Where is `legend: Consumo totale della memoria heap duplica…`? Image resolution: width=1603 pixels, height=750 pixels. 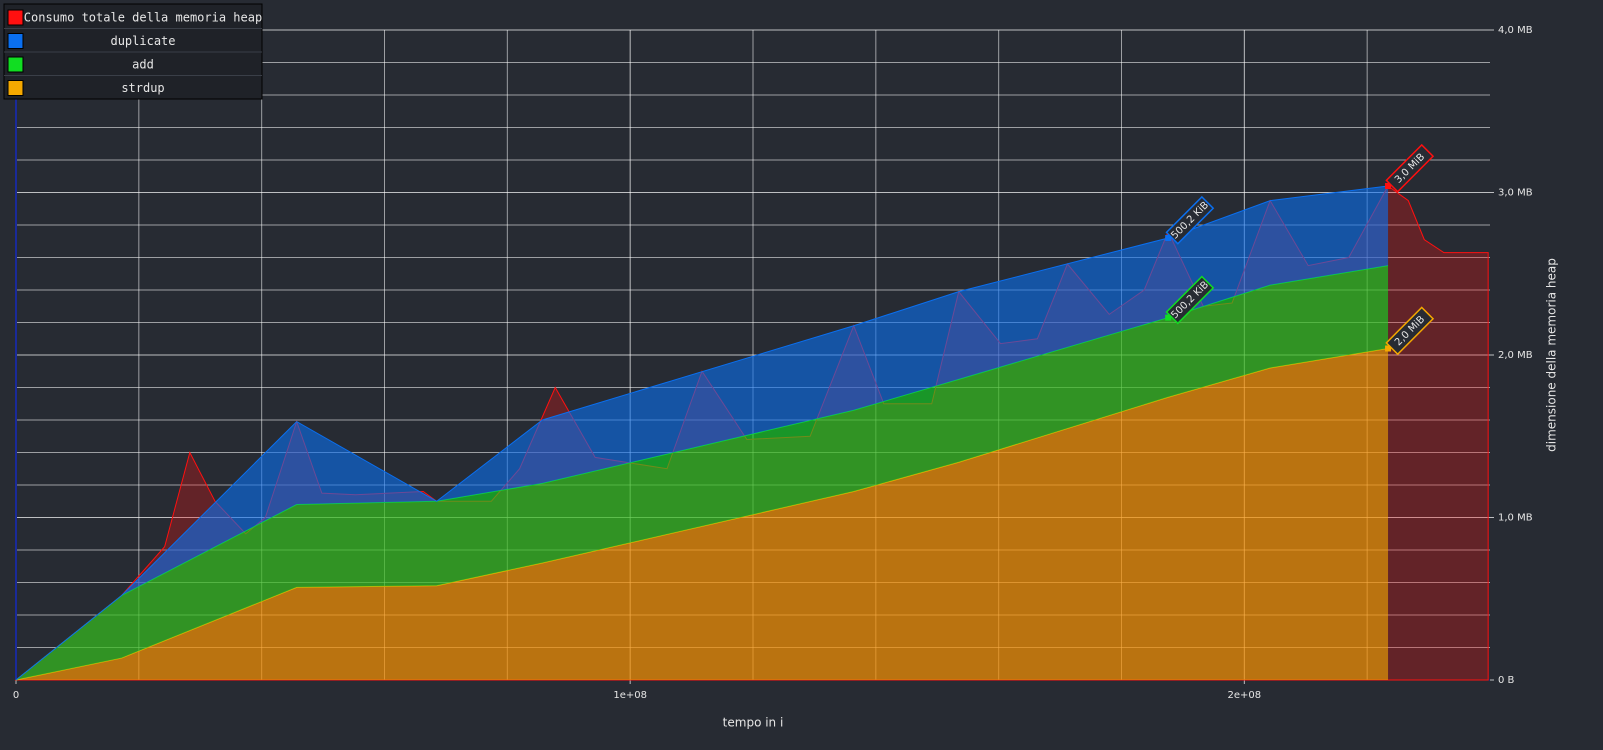
legend: Consumo totale della memoria heap duplica… is located at coordinates (133, 51).